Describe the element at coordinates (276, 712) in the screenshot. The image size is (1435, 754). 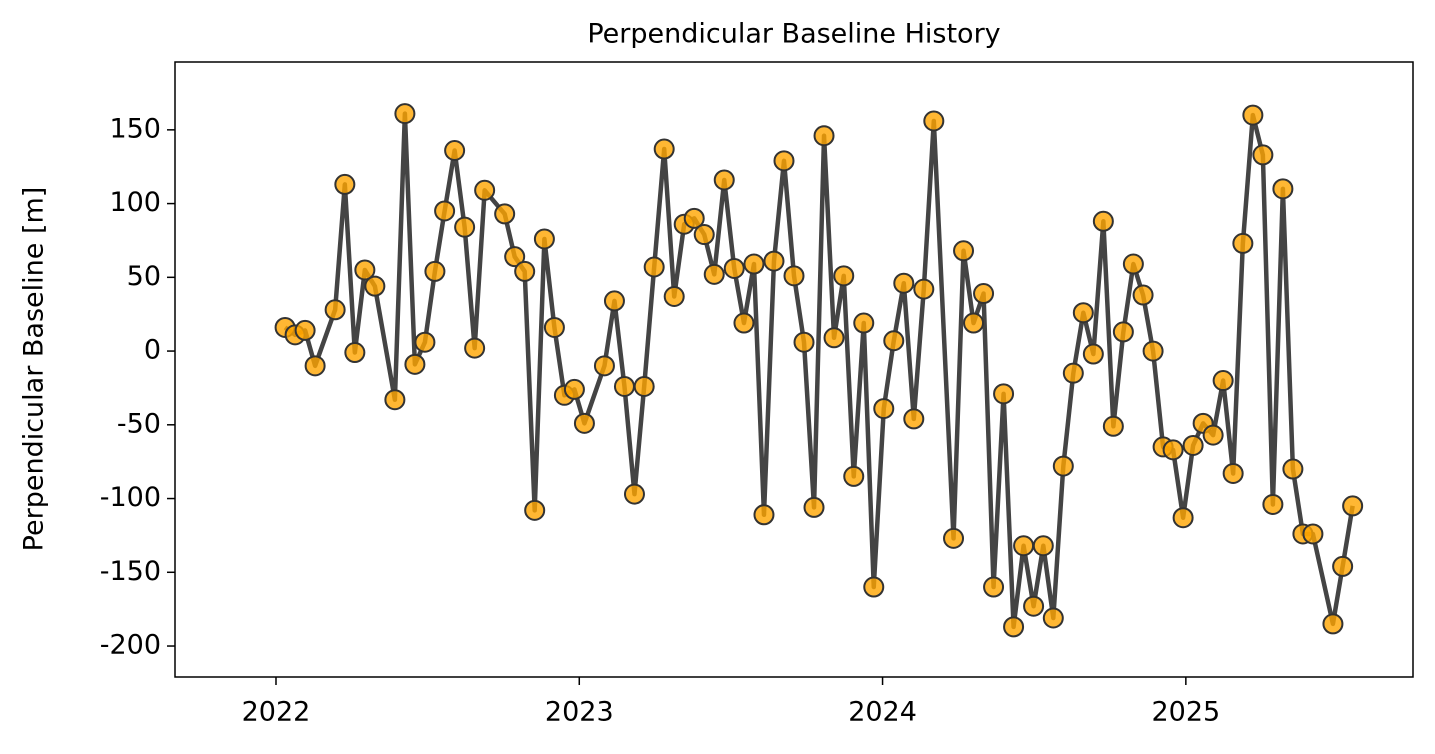
I see `x-tick-label: 2022` at that location.